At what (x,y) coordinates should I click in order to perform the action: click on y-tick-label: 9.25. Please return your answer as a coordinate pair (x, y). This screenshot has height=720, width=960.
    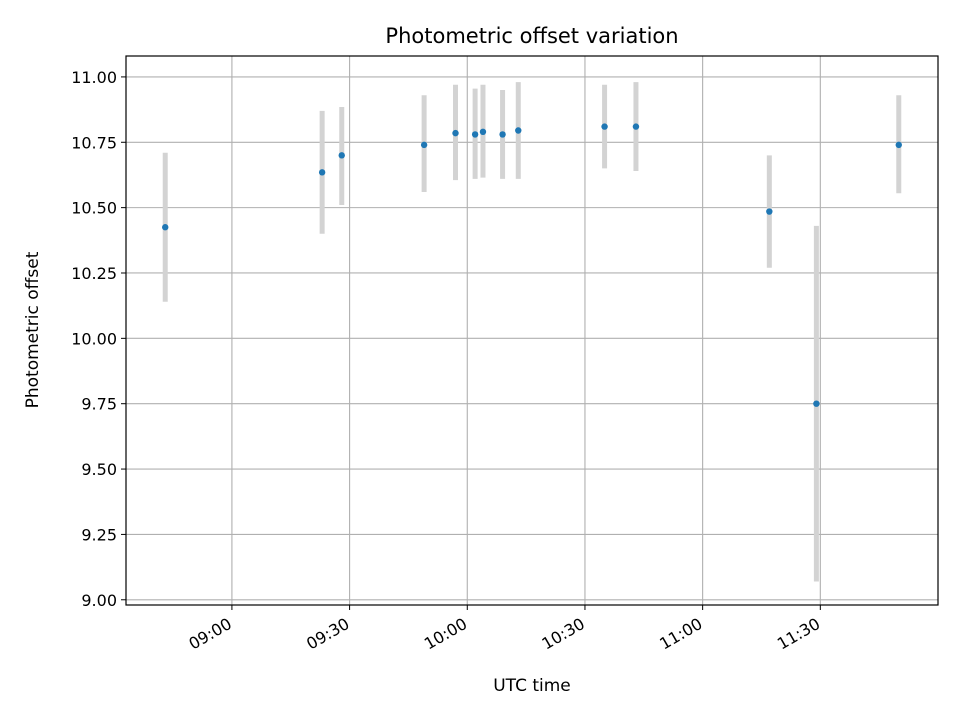
    Looking at the image, I should click on (99, 534).